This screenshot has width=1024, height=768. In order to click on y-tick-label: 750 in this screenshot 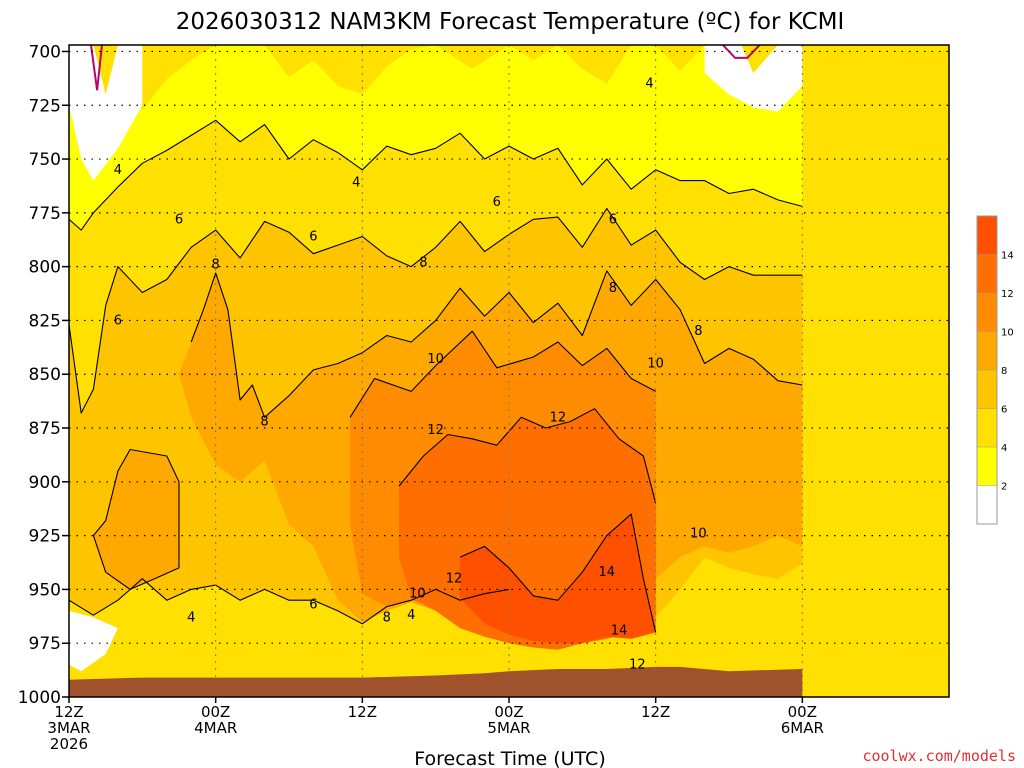, I will do `click(45, 160)`.